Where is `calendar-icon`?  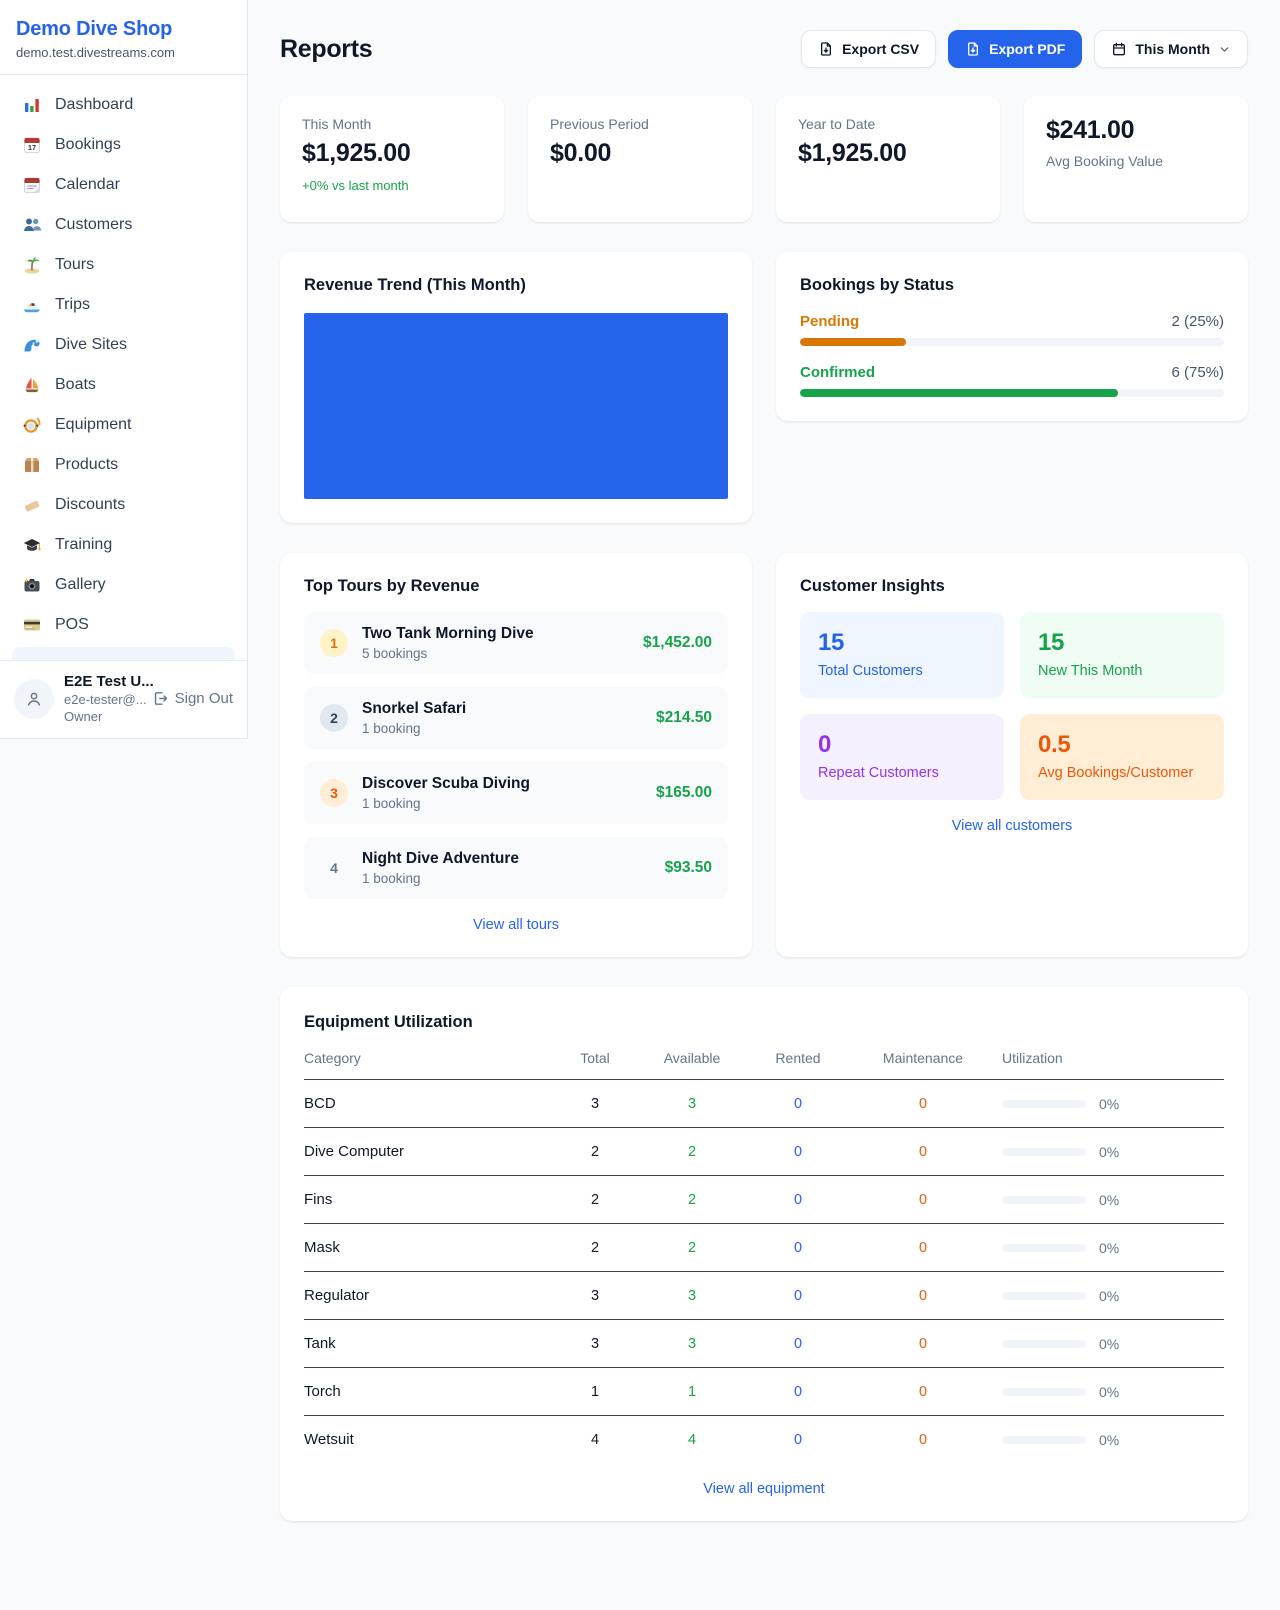 calendar-icon is located at coordinates (32, 185).